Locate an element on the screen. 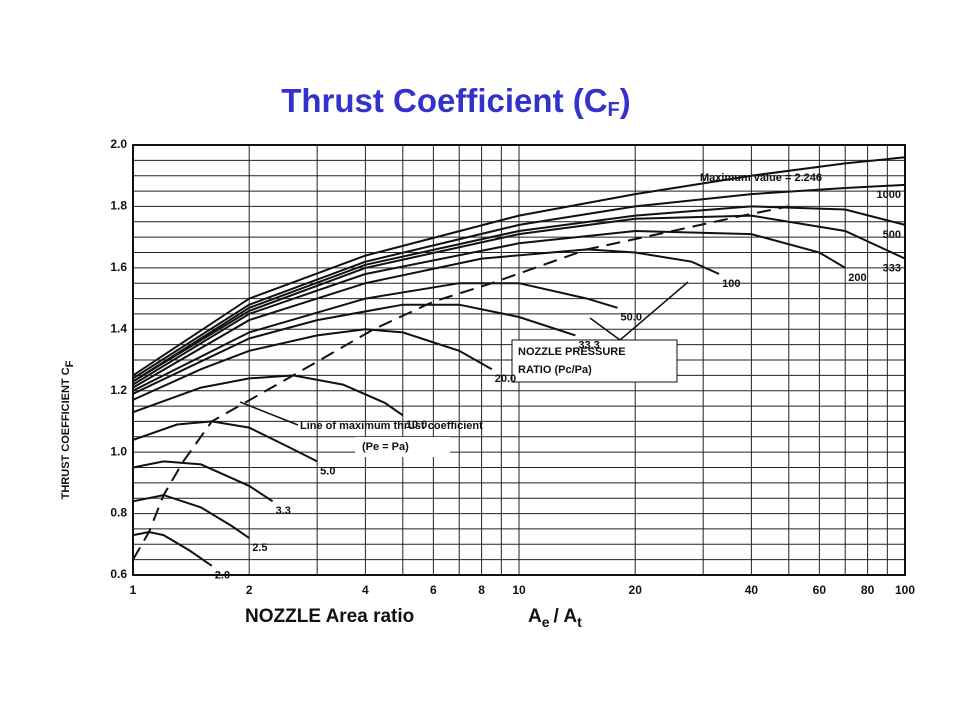 This screenshot has height=725, width=960. title-subscript: F is located at coordinates (614, 110).